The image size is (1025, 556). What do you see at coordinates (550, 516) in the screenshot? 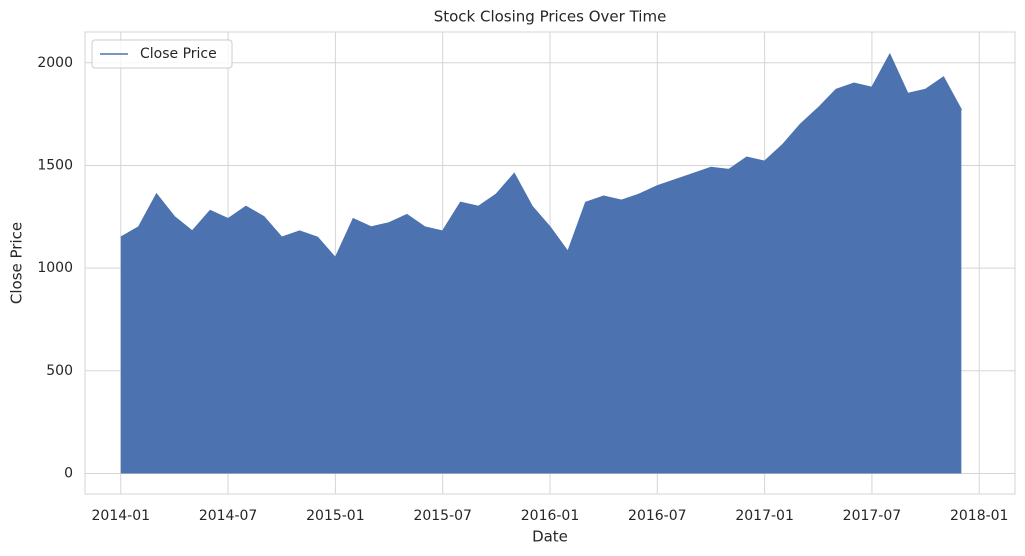
I see `x-tick-label: 2016-01` at bounding box center [550, 516].